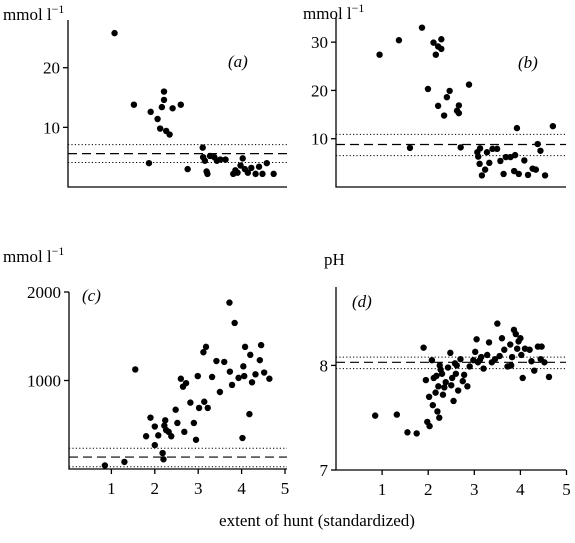  Describe the element at coordinates (334, 259) in the screenshot. I see `unit-label-text: pH` at that location.